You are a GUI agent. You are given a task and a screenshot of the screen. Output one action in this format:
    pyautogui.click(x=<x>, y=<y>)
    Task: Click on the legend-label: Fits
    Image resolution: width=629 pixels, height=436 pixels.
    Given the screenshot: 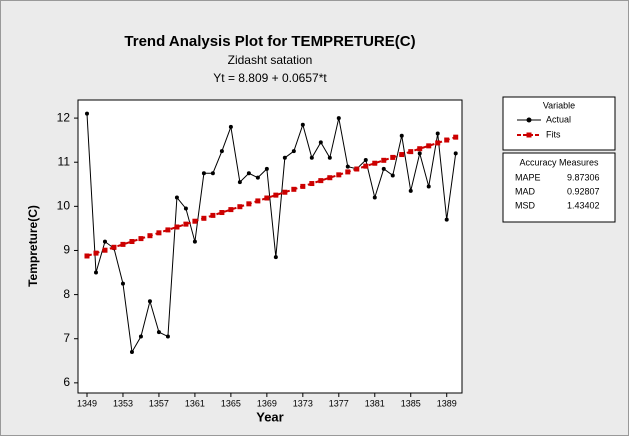 What is the action you would take?
    pyautogui.click(x=553, y=134)
    